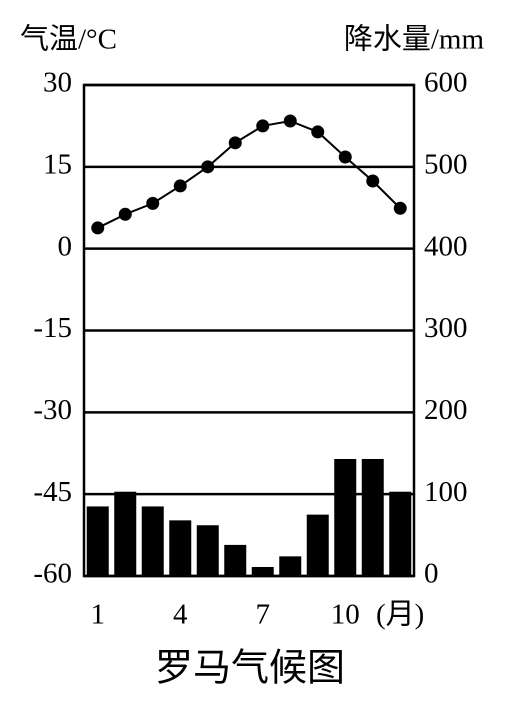 This screenshot has height=709, width=510. Describe the element at coordinates (446, 410) in the screenshot. I see `y2-tick-label: 200` at that location.